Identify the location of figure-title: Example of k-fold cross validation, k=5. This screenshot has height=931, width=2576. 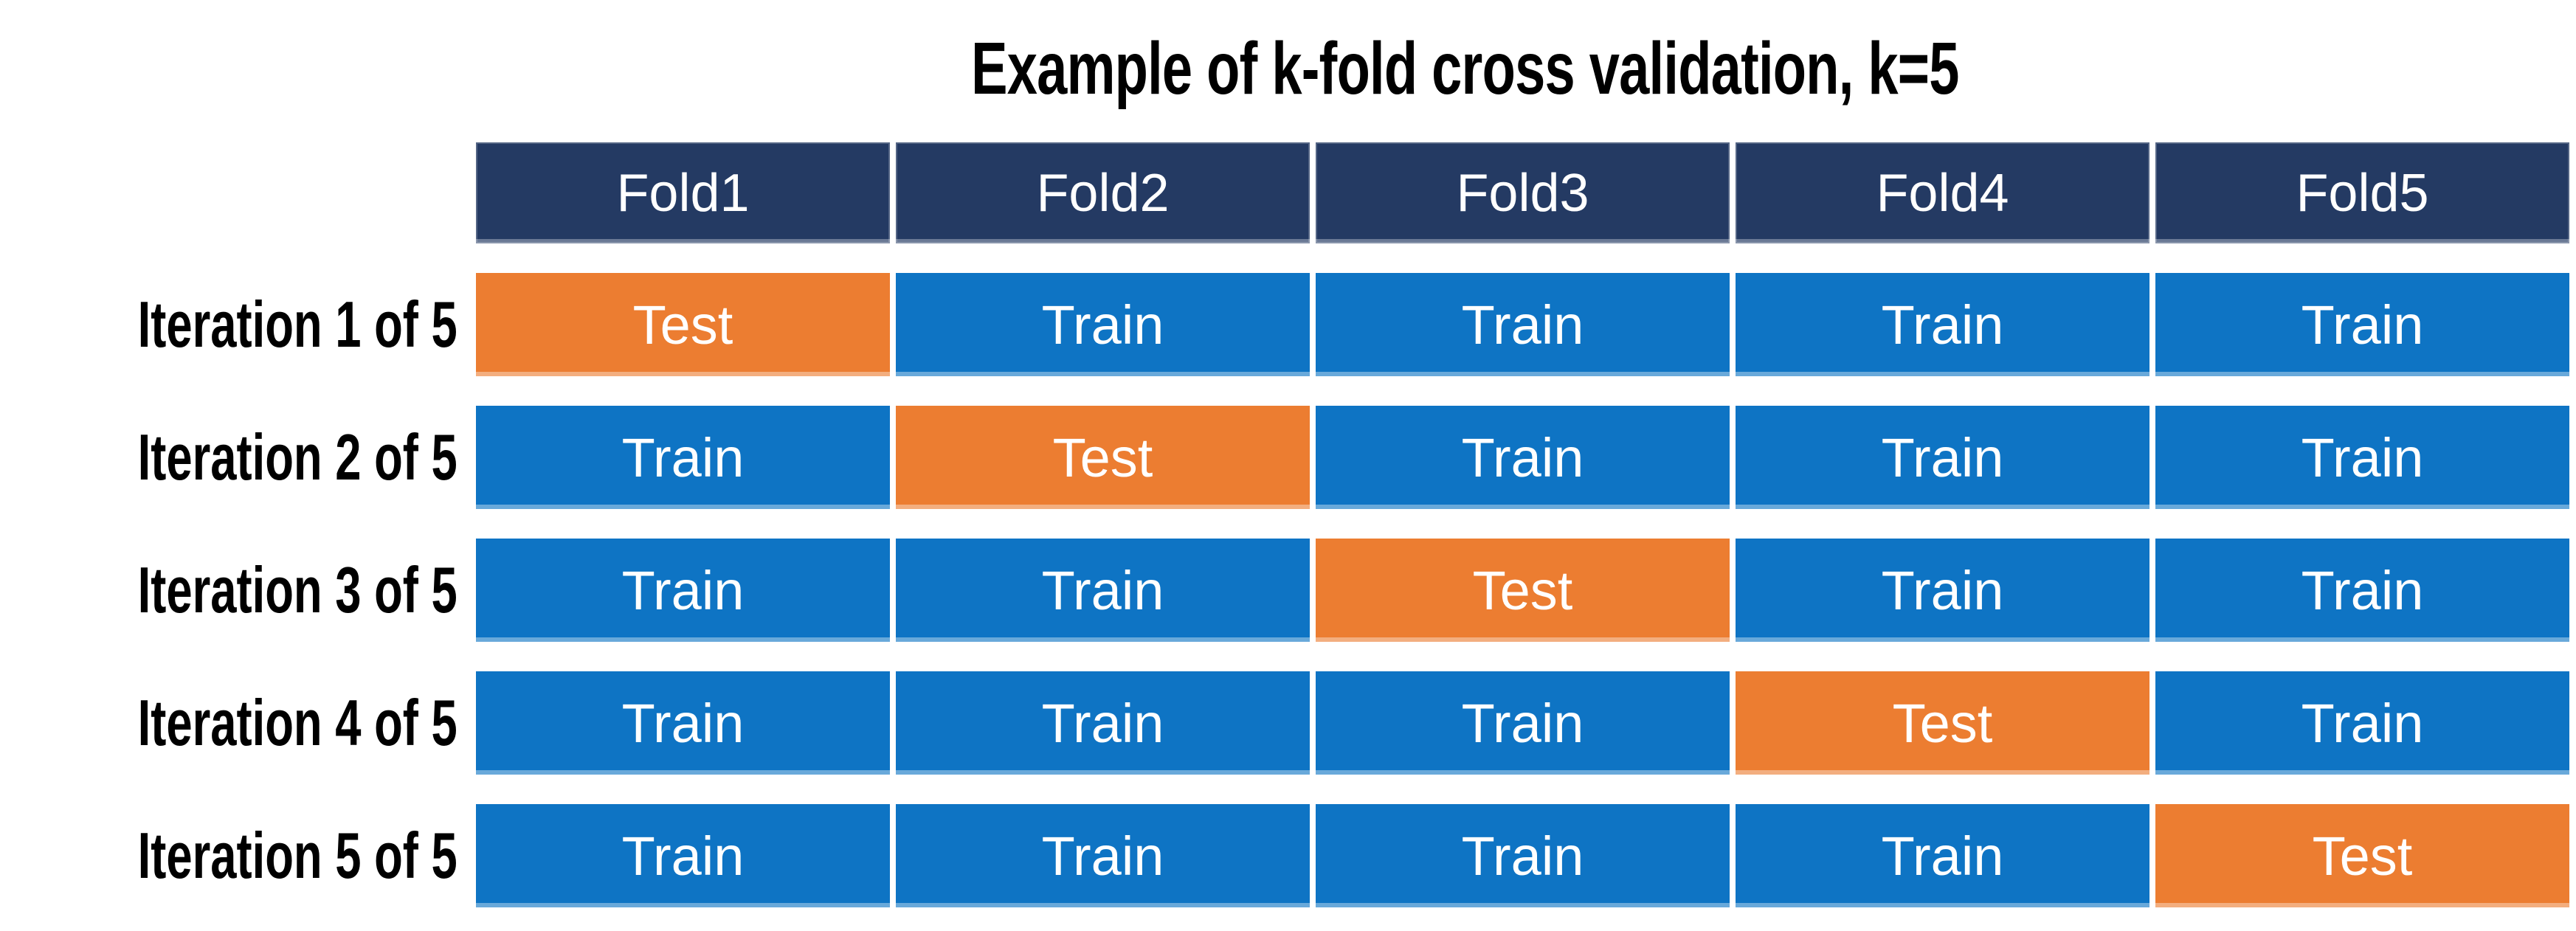
(1288, 69).